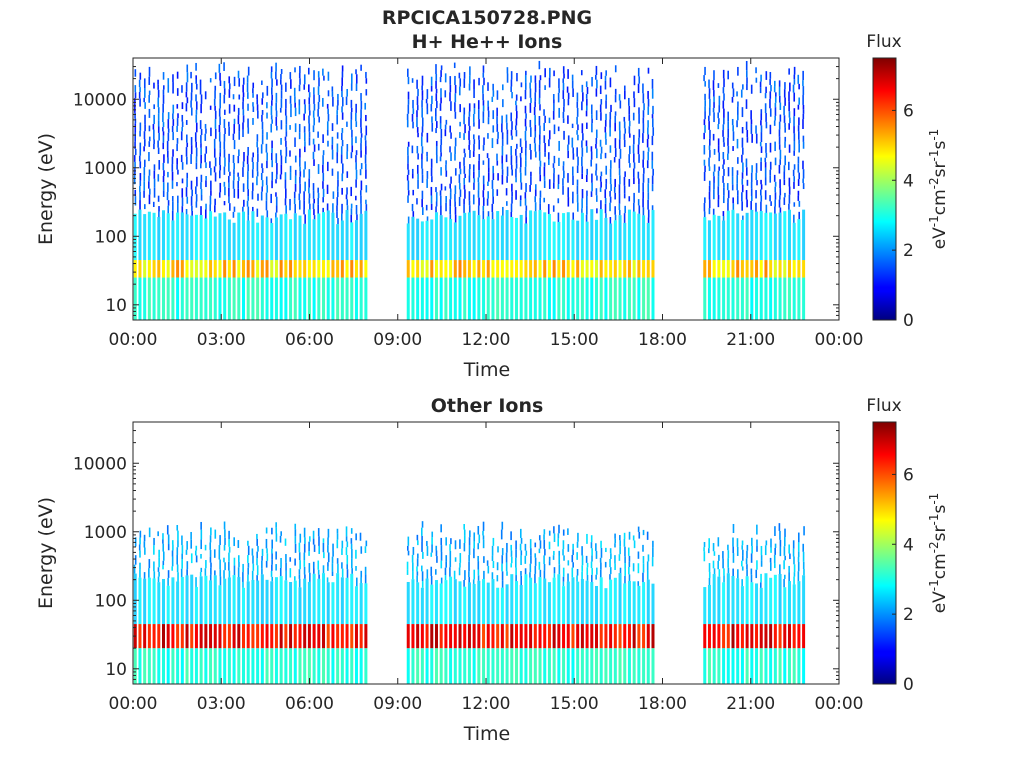 The height and width of the screenshot is (768, 1024). What do you see at coordinates (908, 685) in the screenshot?
I see `colorbar-tick-label: 0` at bounding box center [908, 685].